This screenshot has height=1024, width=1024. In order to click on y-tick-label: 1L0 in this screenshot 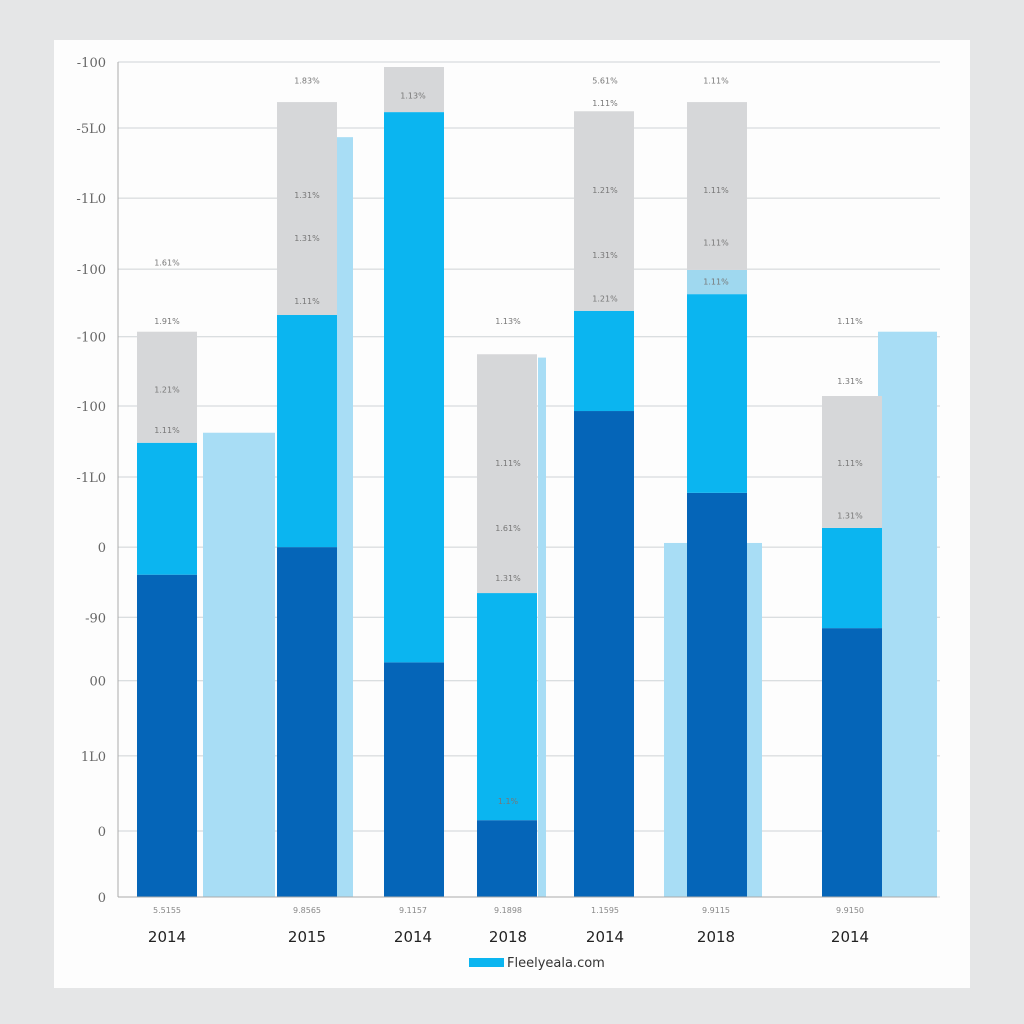, I will do `click(93, 757)`.